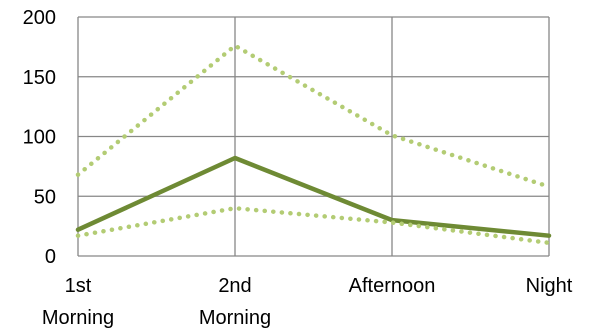 Image resolution: width=591 pixels, height=332 pixels. Describe the element at coordinates (39, 78) in the screenshot. I see `y-tick-label-3: 150` at that location.